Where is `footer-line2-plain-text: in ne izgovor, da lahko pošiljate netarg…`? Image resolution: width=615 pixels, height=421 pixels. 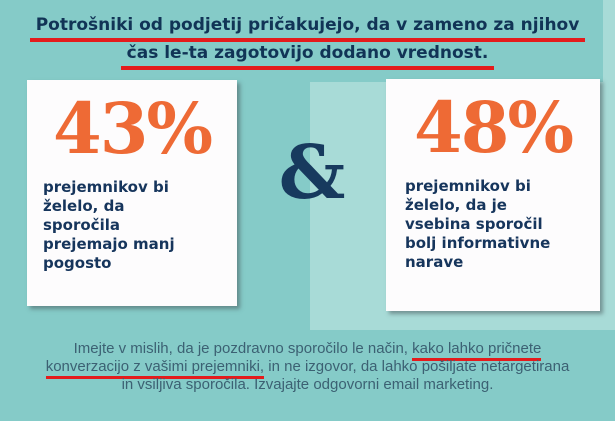
footer-line2-plain-text: in ne izgovor, da lahko pošiljate netarg… is located at coordinates (417, 366).